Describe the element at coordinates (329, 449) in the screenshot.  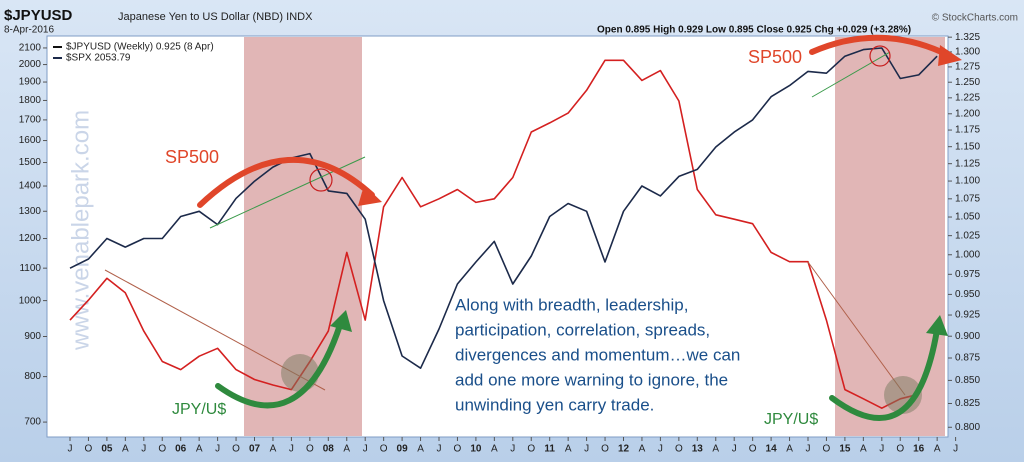
I see `x-tick-label: 08` at that location.